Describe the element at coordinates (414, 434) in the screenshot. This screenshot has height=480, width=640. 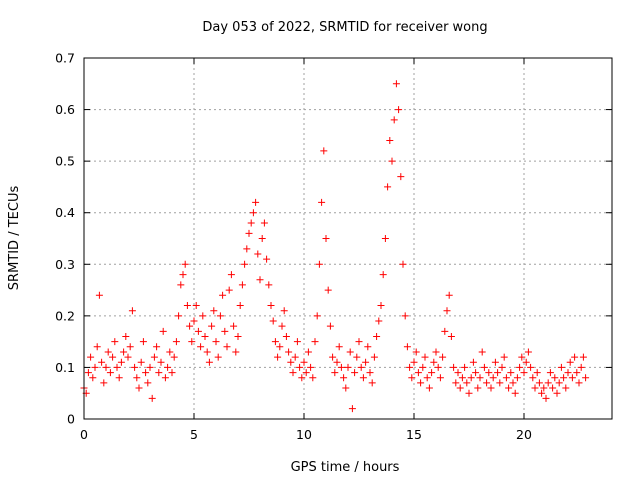
I see `x-tick-label: 15` at that location.